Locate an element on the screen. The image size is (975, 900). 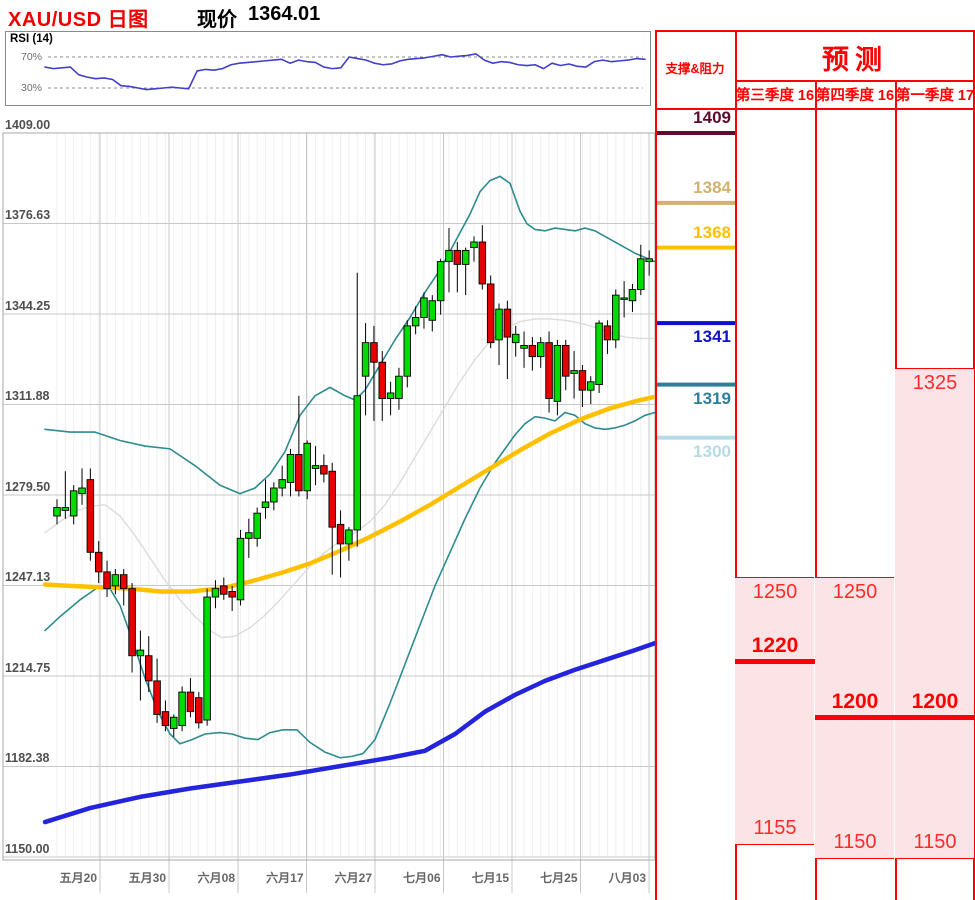
date-axis-label: 五月20 is located at coordinates (78, 878).